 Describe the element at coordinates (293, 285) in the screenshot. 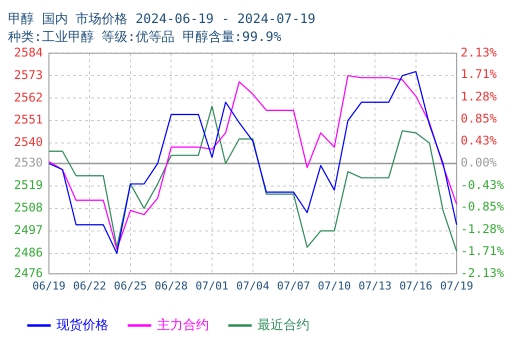

I see `x-tick-label: 07/07` at that location.